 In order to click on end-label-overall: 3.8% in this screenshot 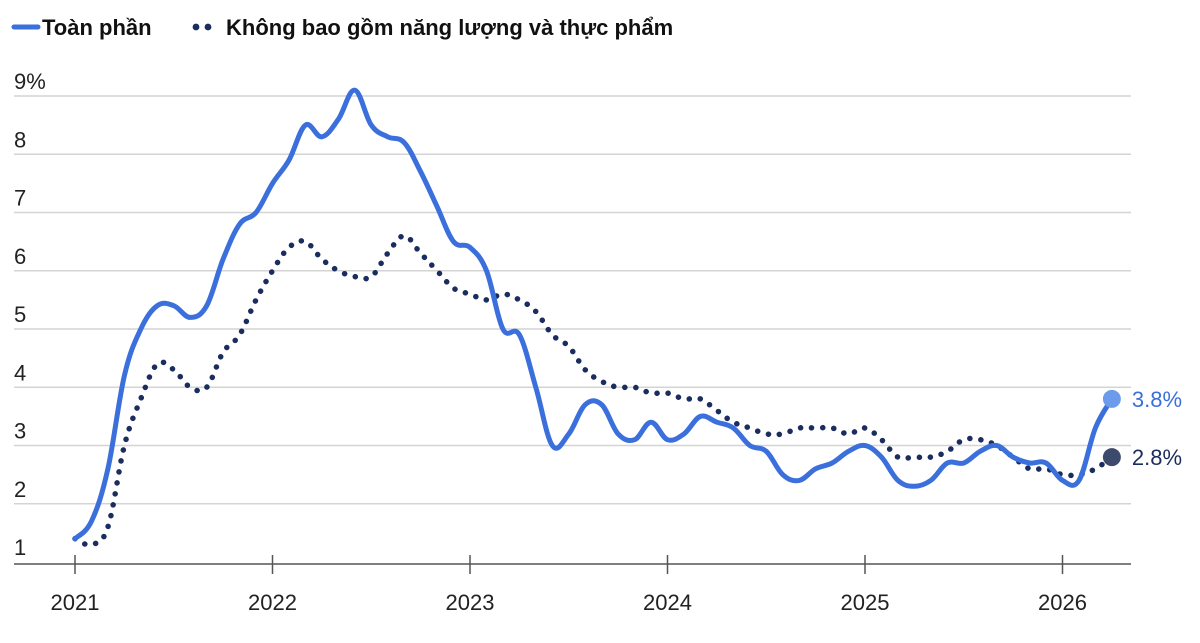, I will do `click(1157, 399)`.